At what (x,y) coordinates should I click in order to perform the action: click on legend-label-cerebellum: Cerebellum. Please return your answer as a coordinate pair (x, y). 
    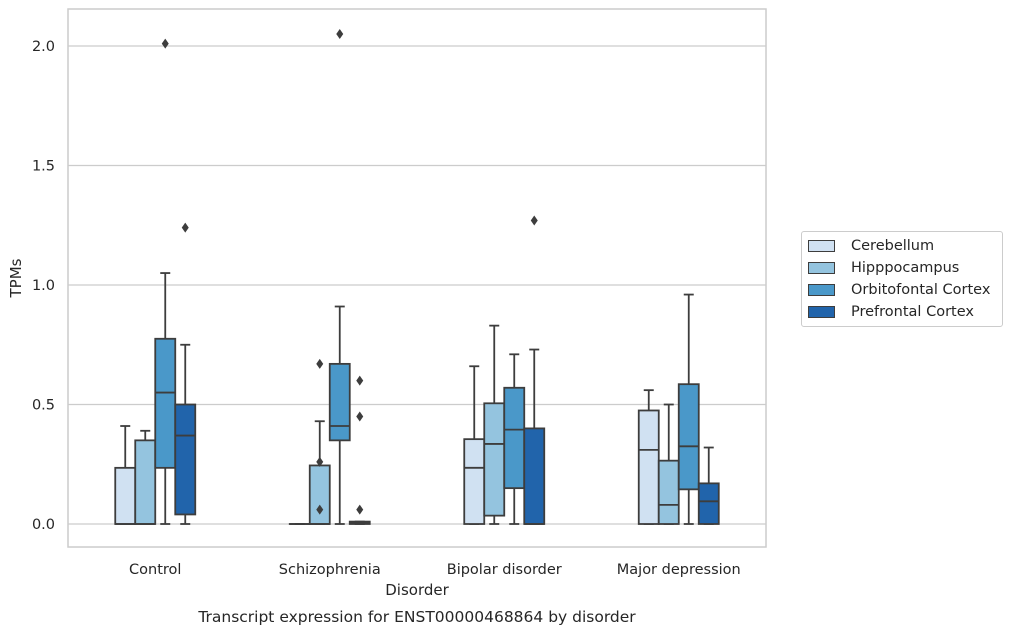
    Looking at the image, I should click on (893, 246).